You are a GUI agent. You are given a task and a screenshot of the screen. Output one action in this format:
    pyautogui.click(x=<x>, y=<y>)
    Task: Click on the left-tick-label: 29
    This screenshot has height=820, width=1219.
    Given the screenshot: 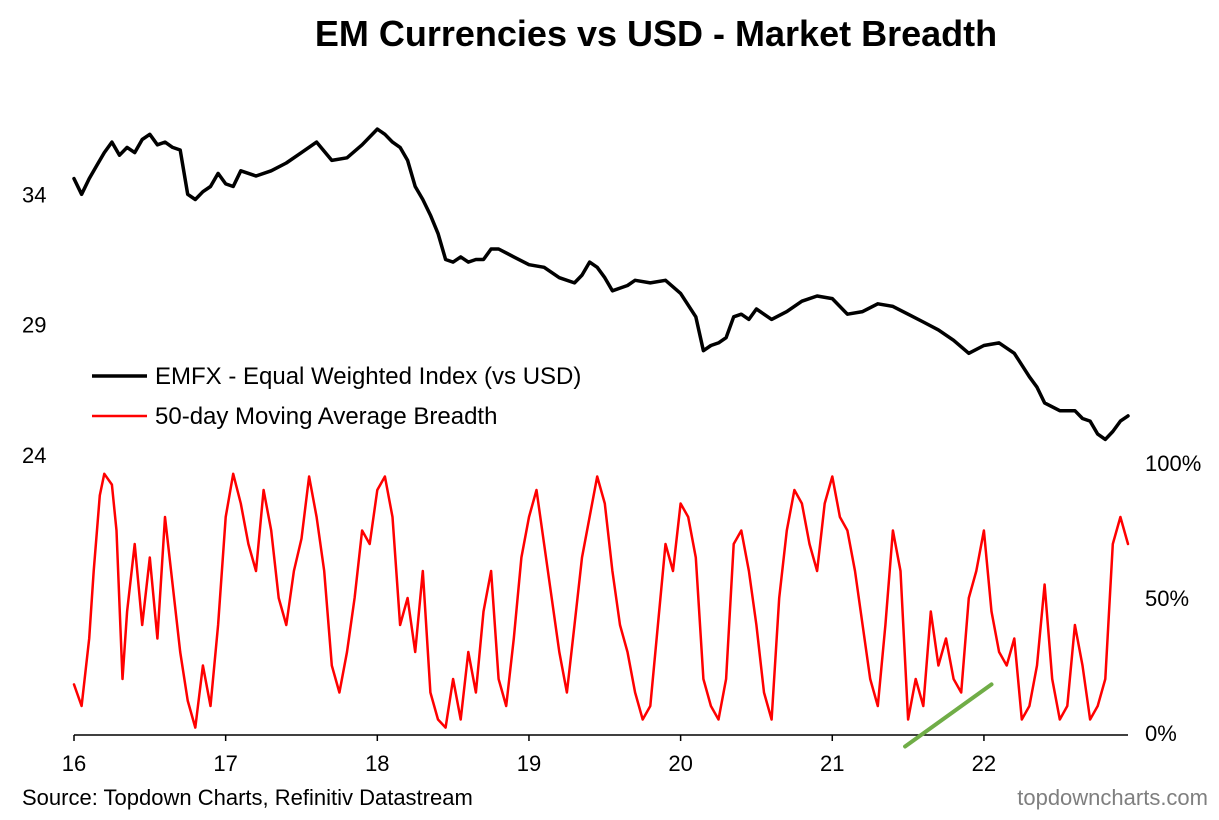 What is the action you would take?
    pyautogui.click(x=34, y=325)
    